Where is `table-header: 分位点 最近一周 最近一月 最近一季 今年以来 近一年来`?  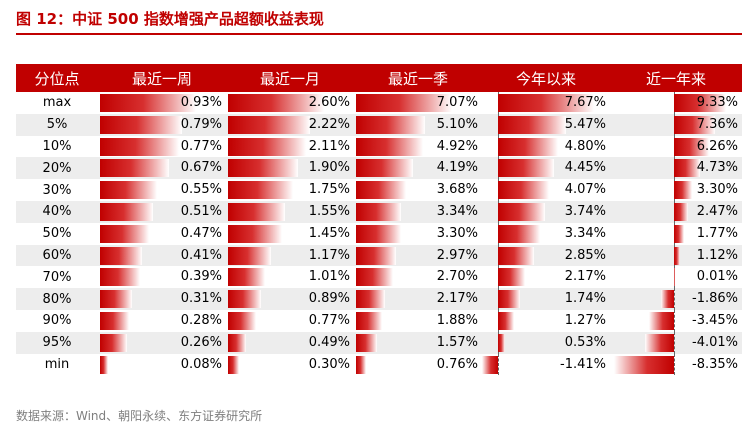 table-header: 分位点 最近一周 最近一月 最近一季 今年以来 近一年来 is located at coordinates (379, 78).